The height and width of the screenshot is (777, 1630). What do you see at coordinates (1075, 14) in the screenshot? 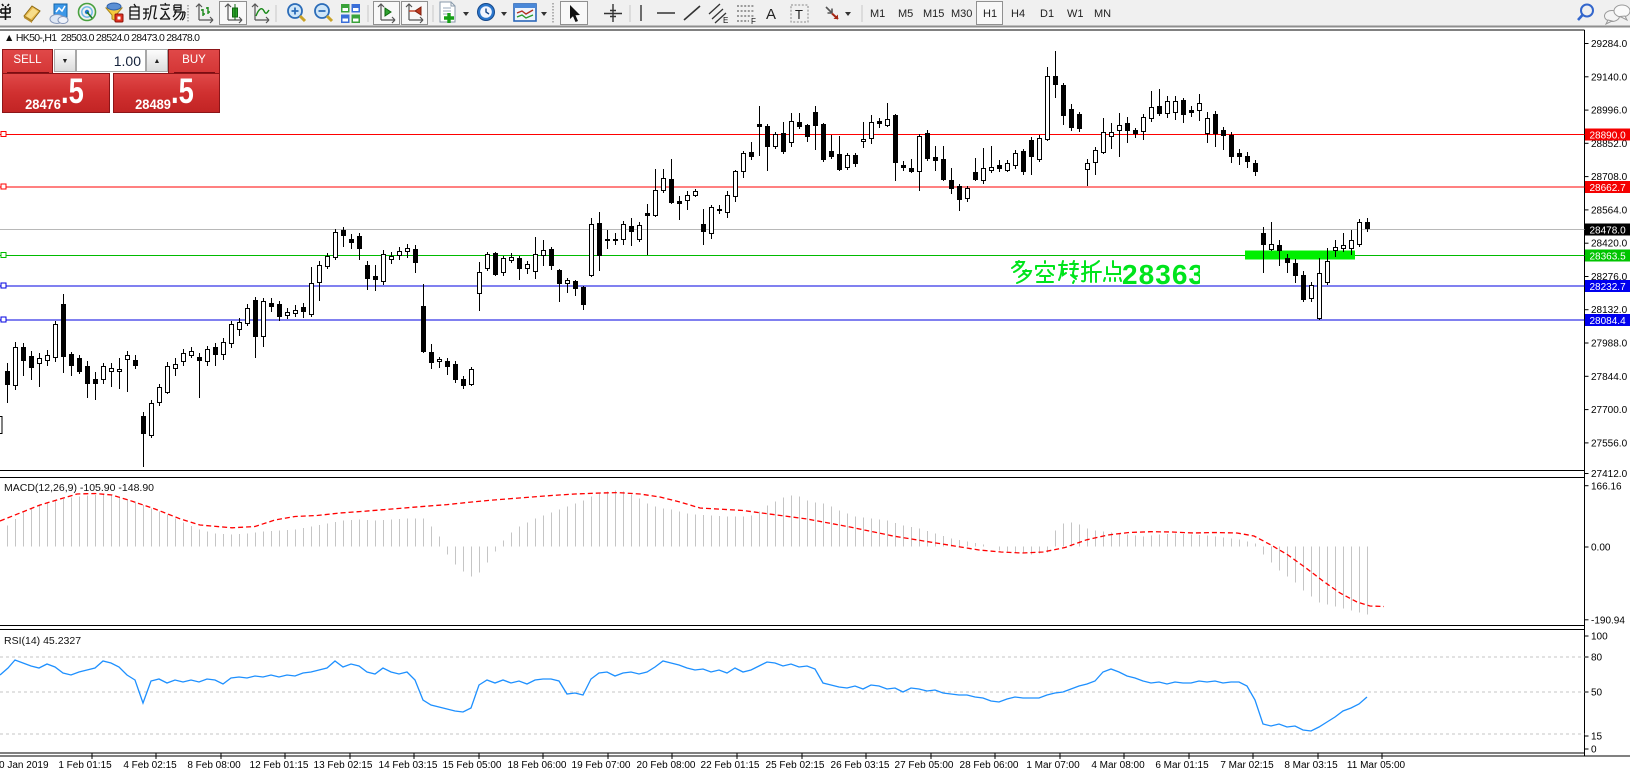
I see `svg-text: W1` at bounding box center [1075, 14].